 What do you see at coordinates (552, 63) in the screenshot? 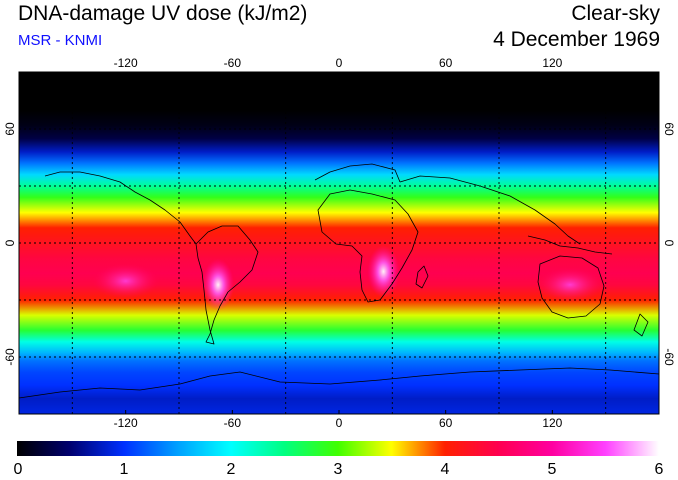
I see `lon-label-top: 120` at bounding box center [552, 63].